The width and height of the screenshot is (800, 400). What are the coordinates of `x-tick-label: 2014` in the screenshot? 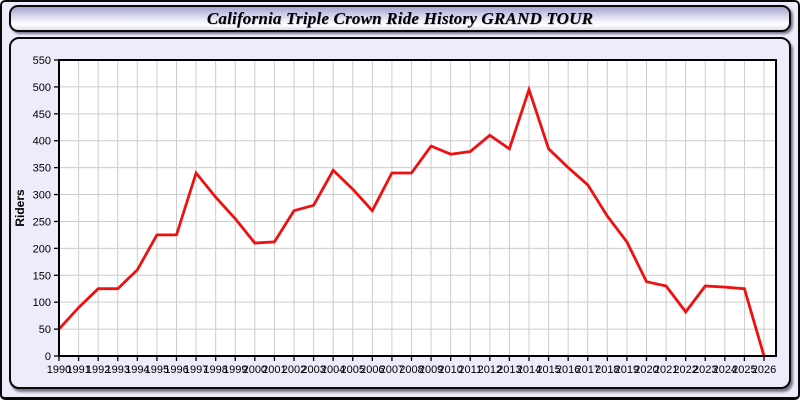 It's located at (529, 370).